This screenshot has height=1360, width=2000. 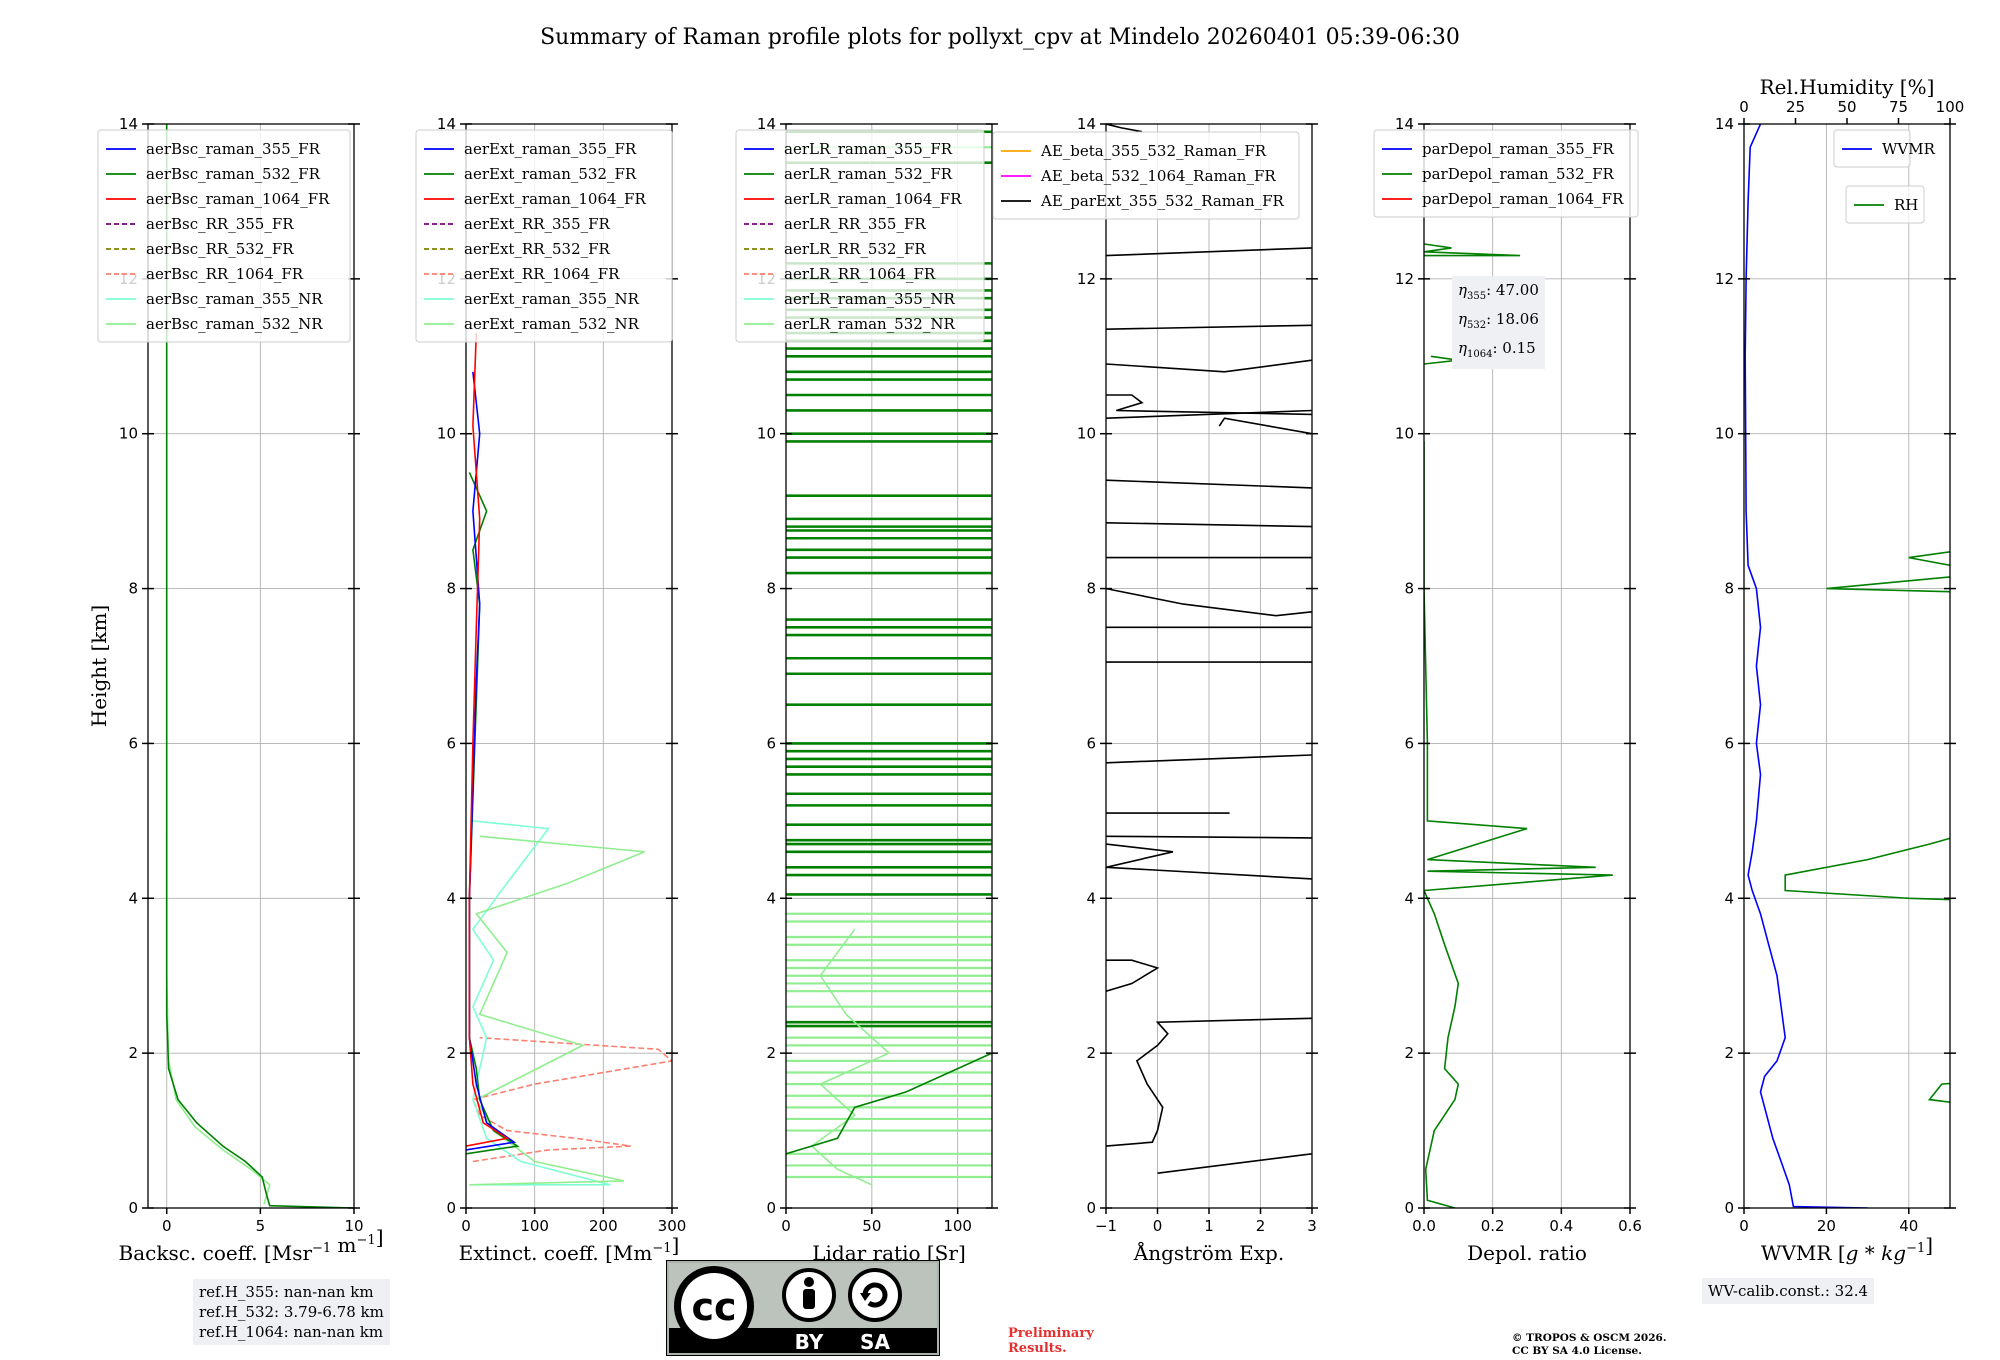 What do you see at coordinates (556, 1253) in the screenshot?
I see `x-axis-label-part: Extinct. coeff. [Mm` at bounding box center [556, 1253].